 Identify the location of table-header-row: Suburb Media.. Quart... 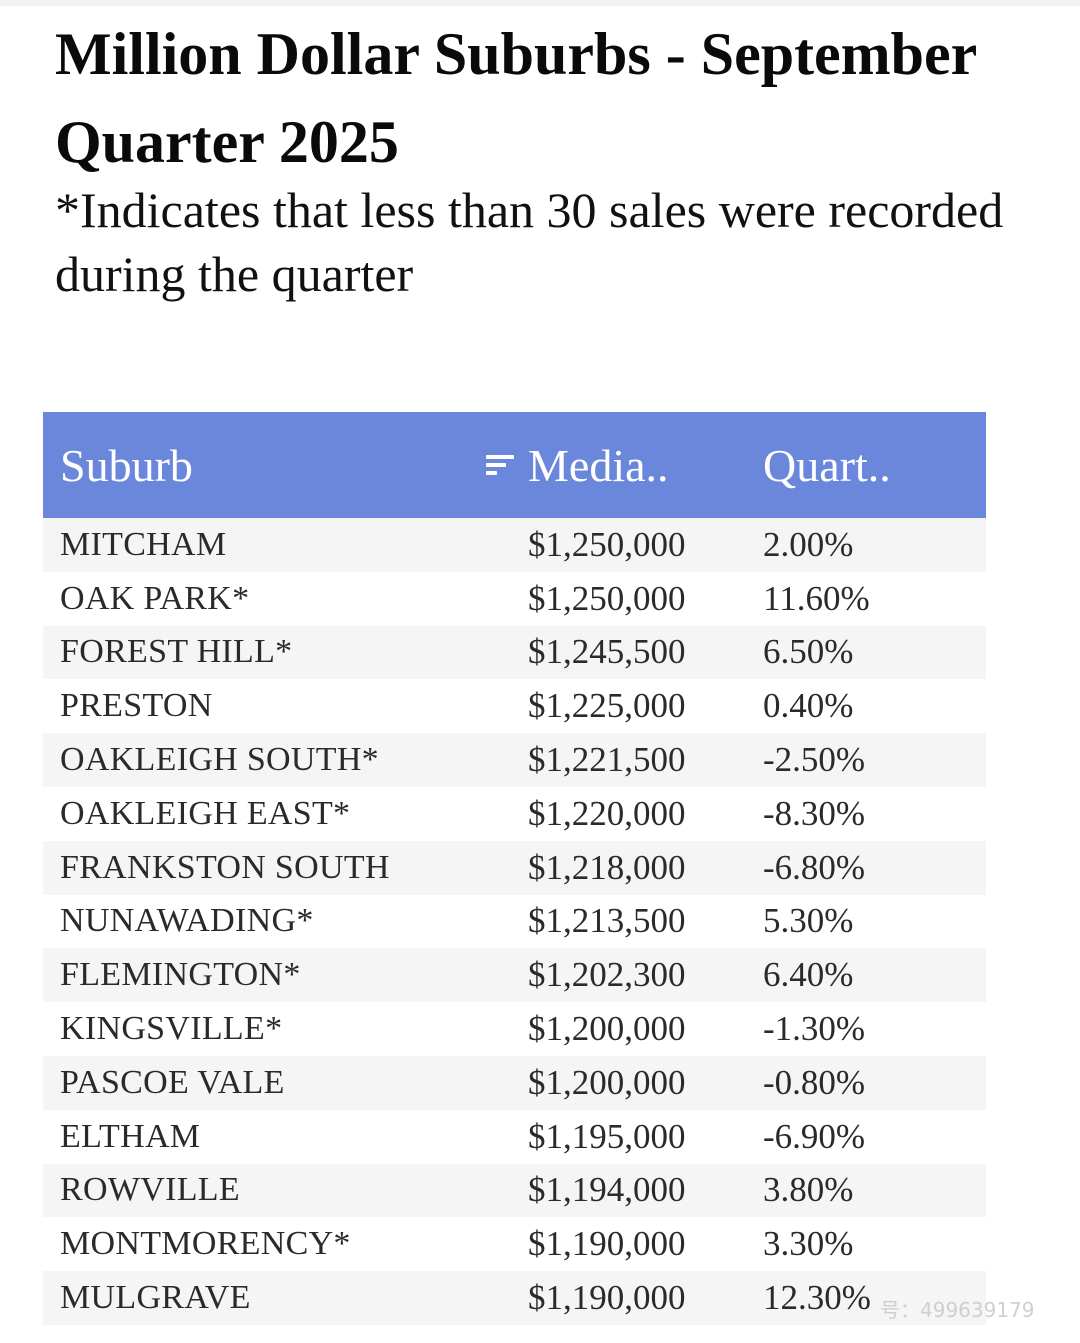
(514, 465).